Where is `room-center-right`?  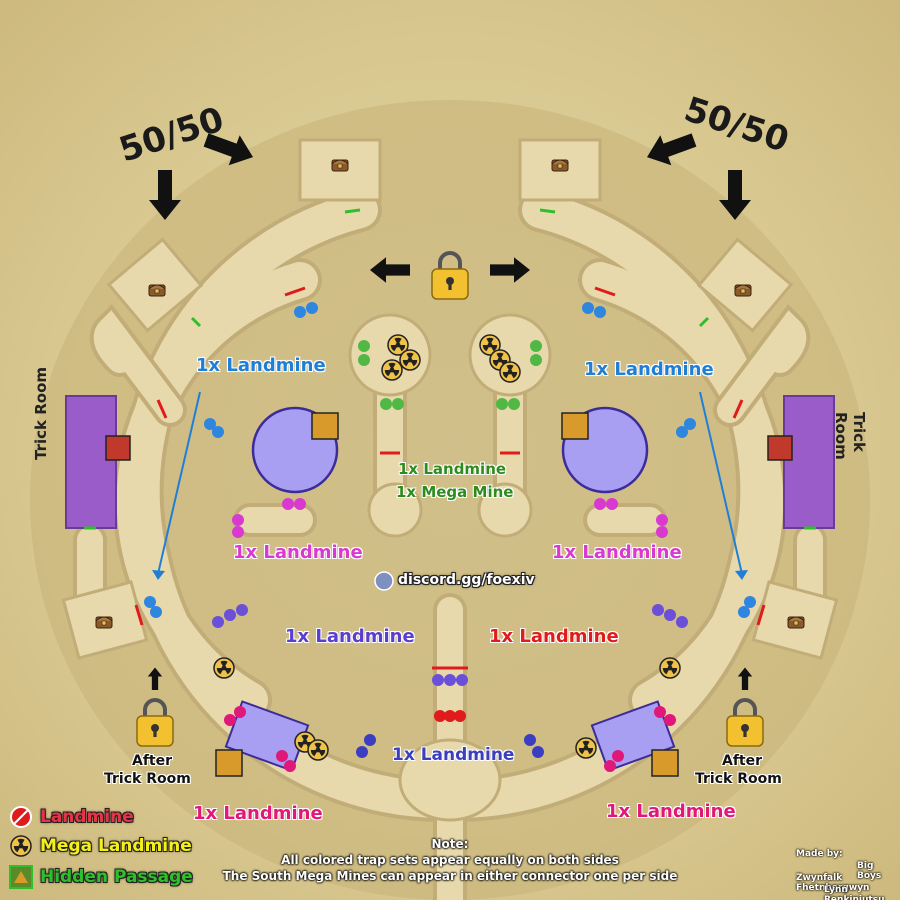 room-center-right is located at coordinates (505, 510).